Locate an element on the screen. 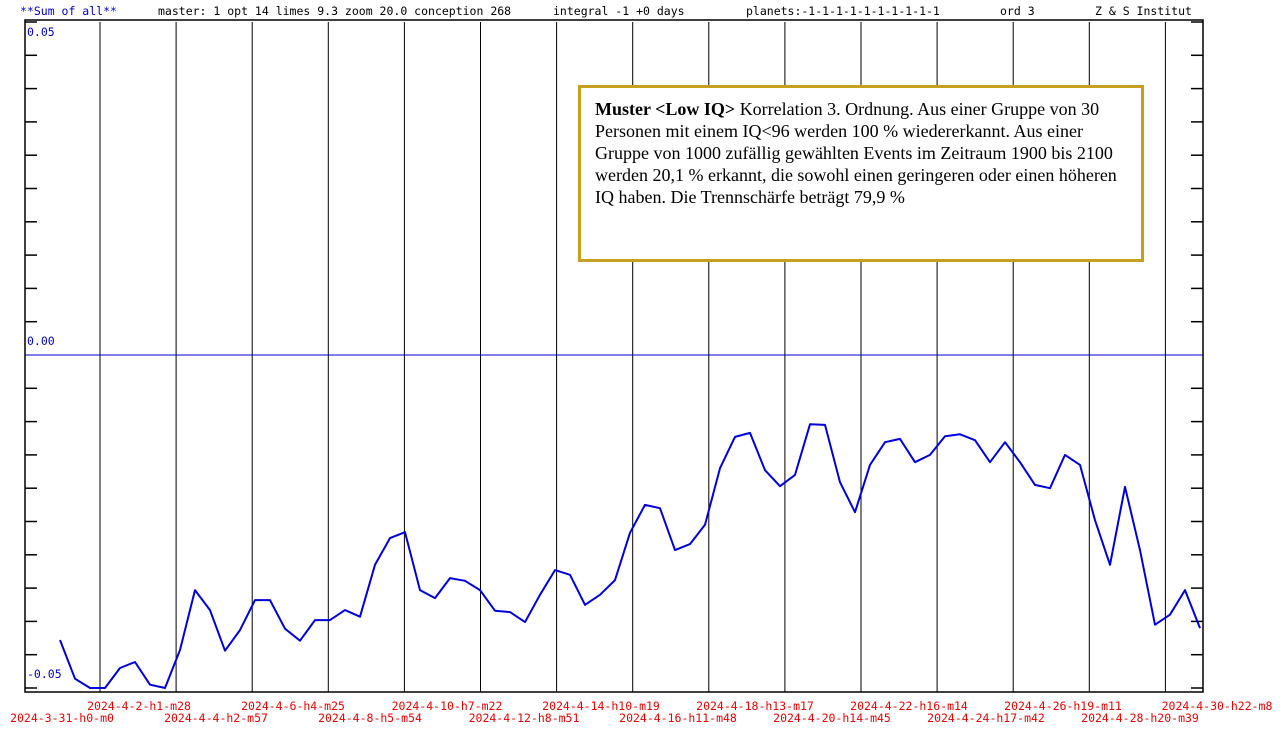  x-tick-label: 2024-4-8-h5-m54 is located at coordinates (370, 718).